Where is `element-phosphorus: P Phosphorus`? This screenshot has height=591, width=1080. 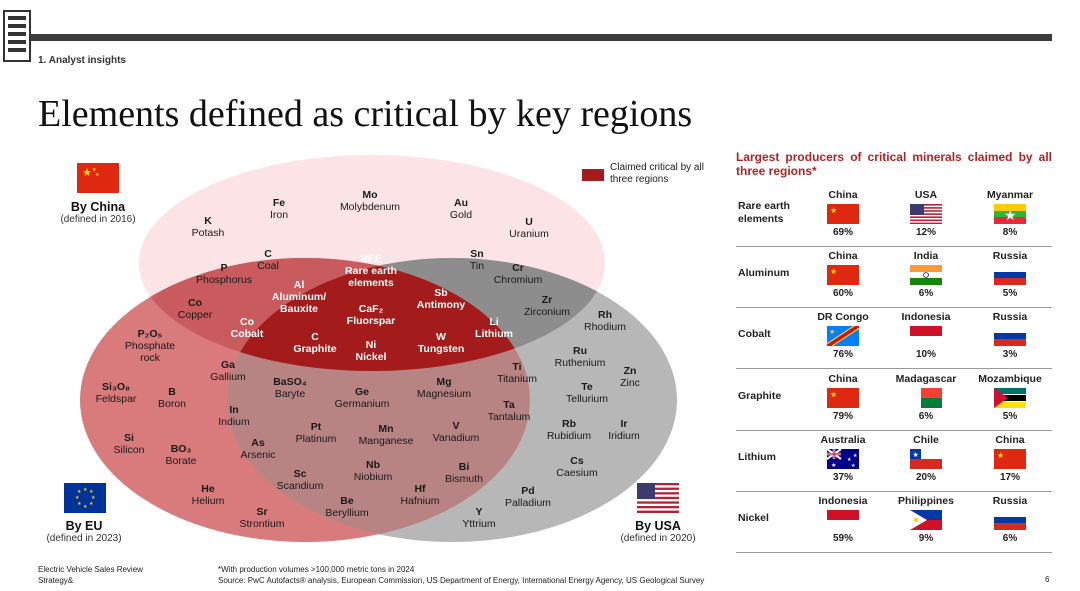
element-phosphorus: P Phosphorus is located at coordinates (224, 274).